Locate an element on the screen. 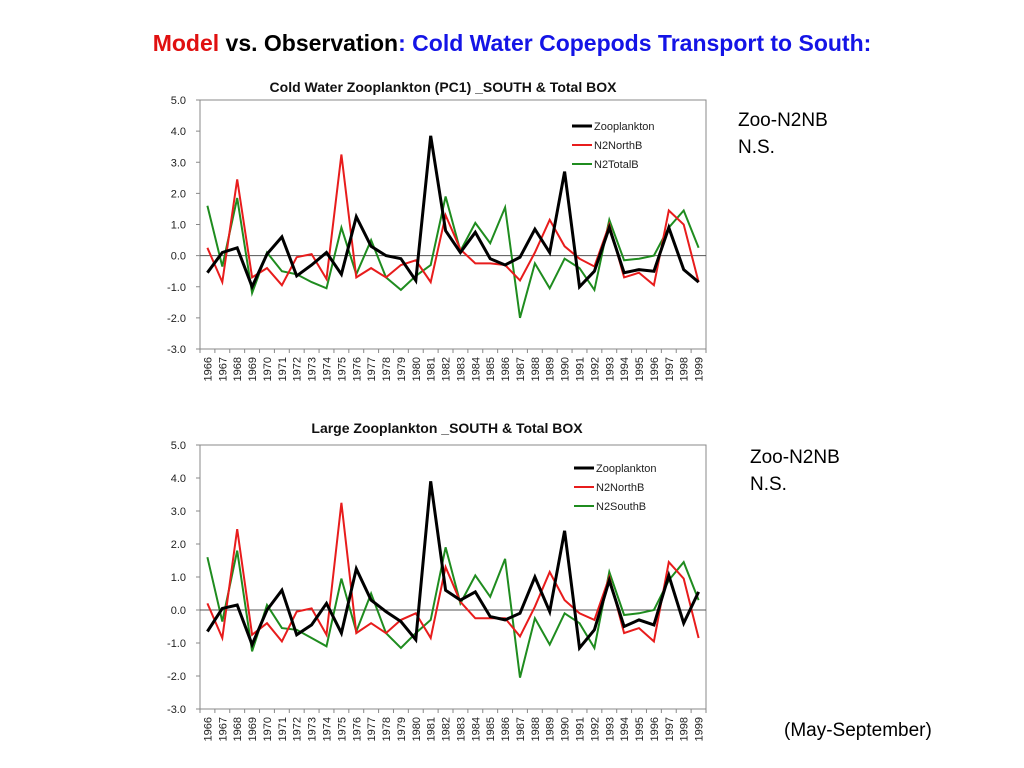  x-tick-label: 1984 is located at coordinates (476, 729).